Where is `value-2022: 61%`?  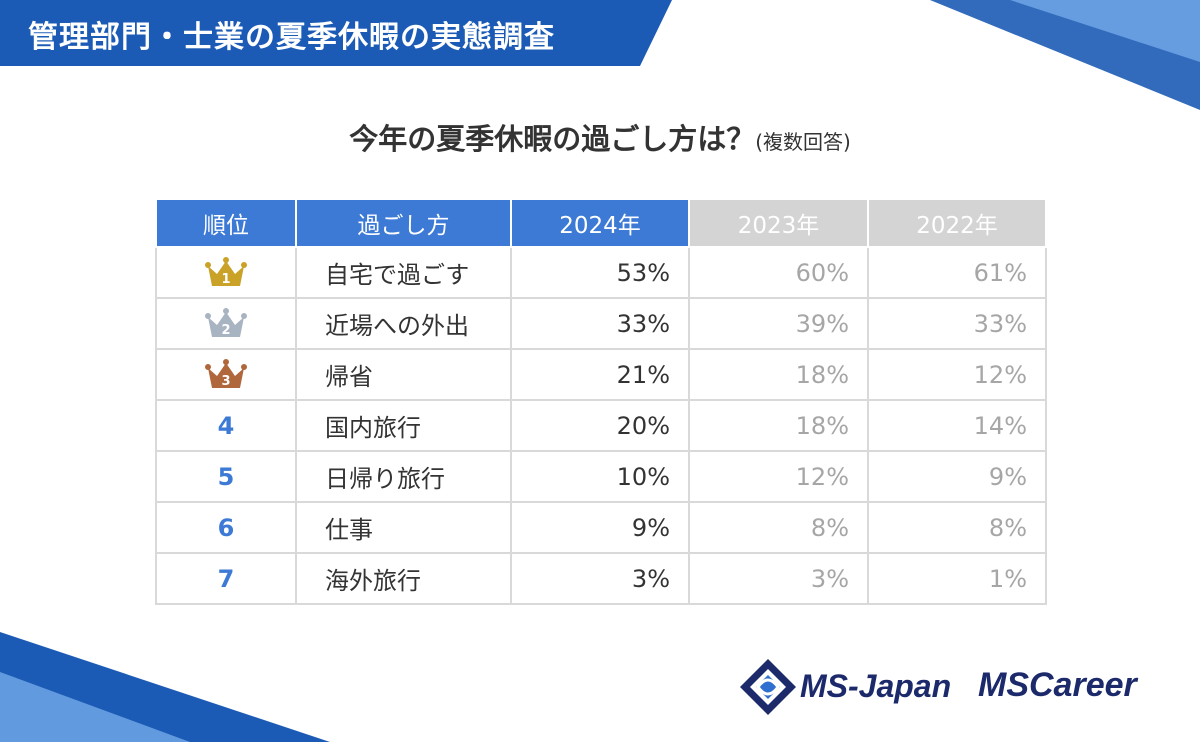
value-2022: 61% is located at coordinates (957, 272).